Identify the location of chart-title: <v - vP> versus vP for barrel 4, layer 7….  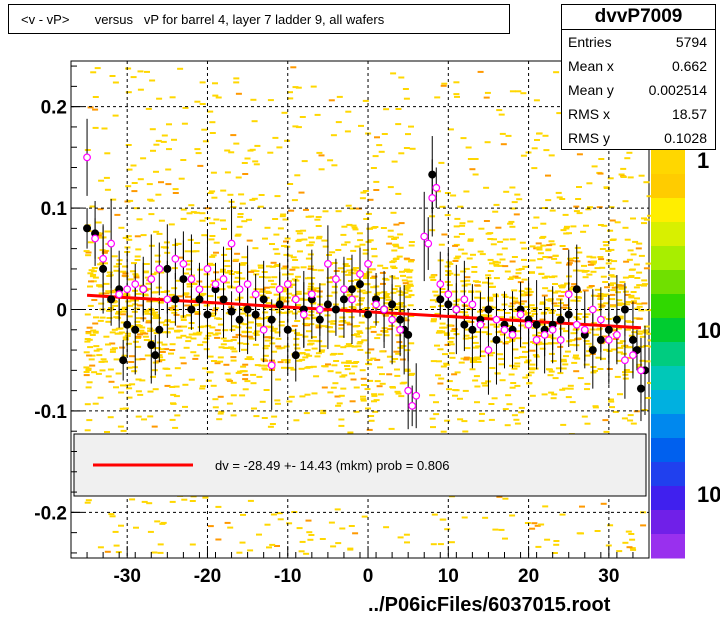
(259, 19).